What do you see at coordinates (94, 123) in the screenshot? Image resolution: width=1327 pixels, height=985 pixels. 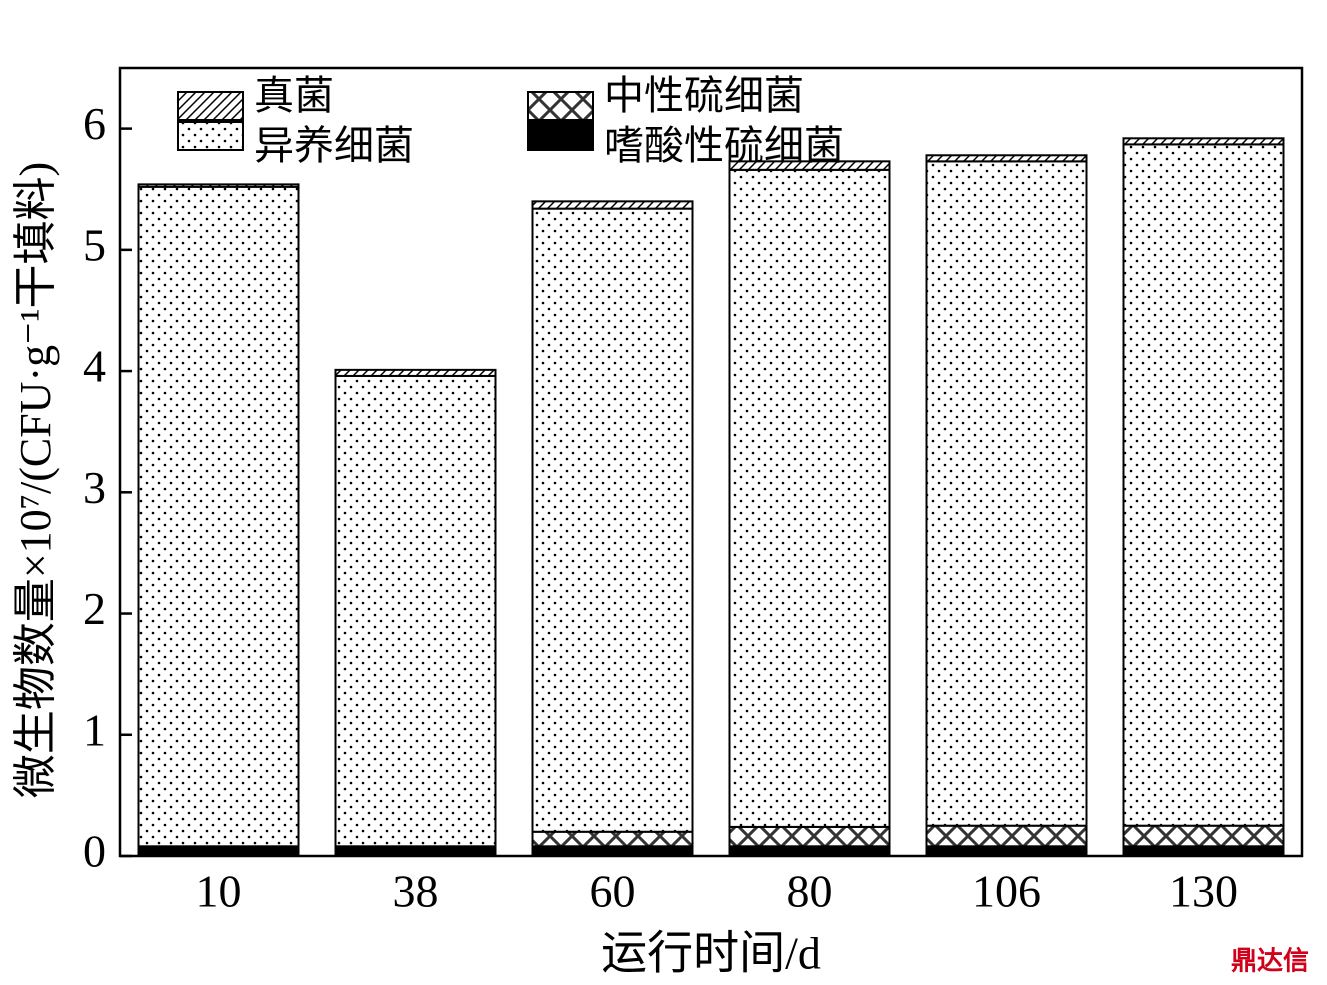 I see `y-tick-label: 6` at bounding box center [94, 123].